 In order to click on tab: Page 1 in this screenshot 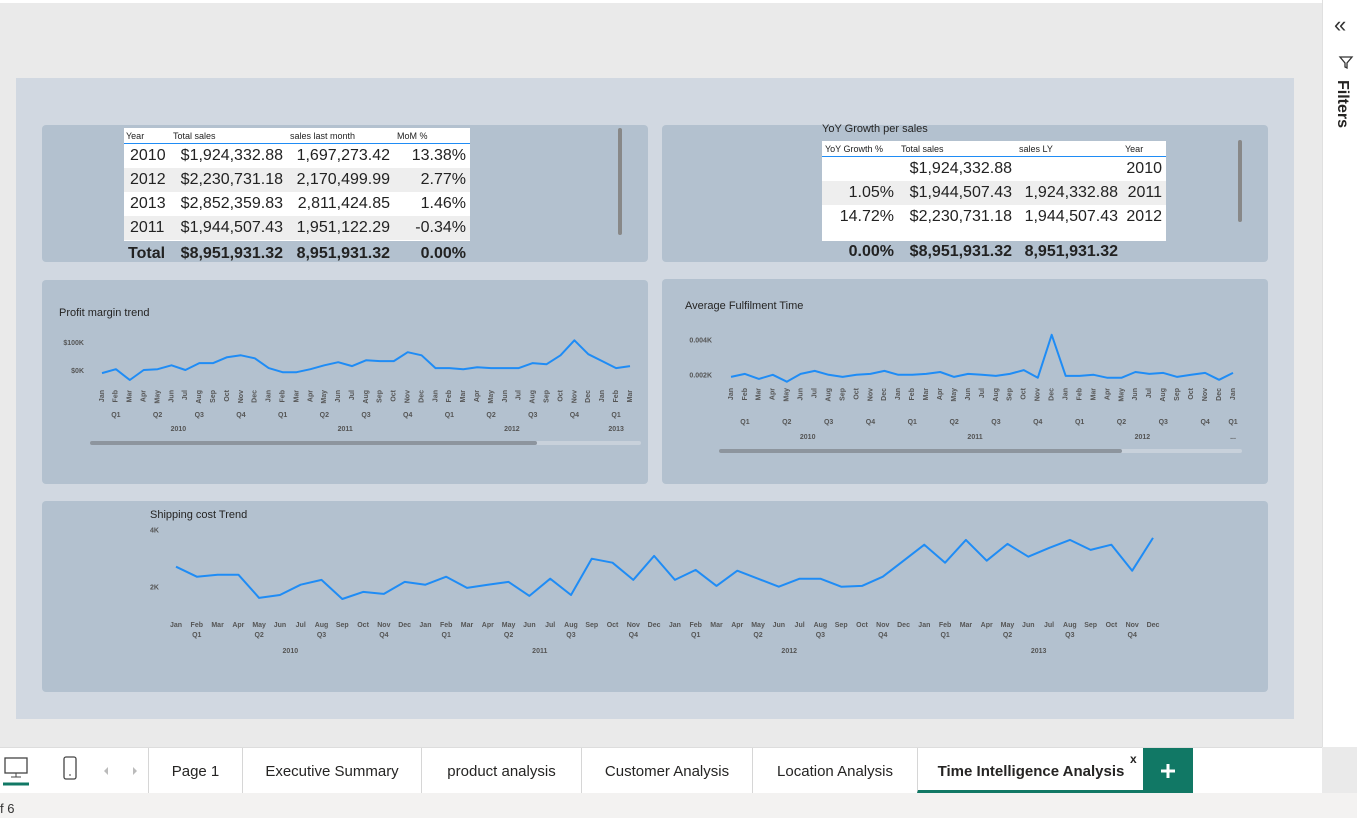, I will do `click(195, 770)`.